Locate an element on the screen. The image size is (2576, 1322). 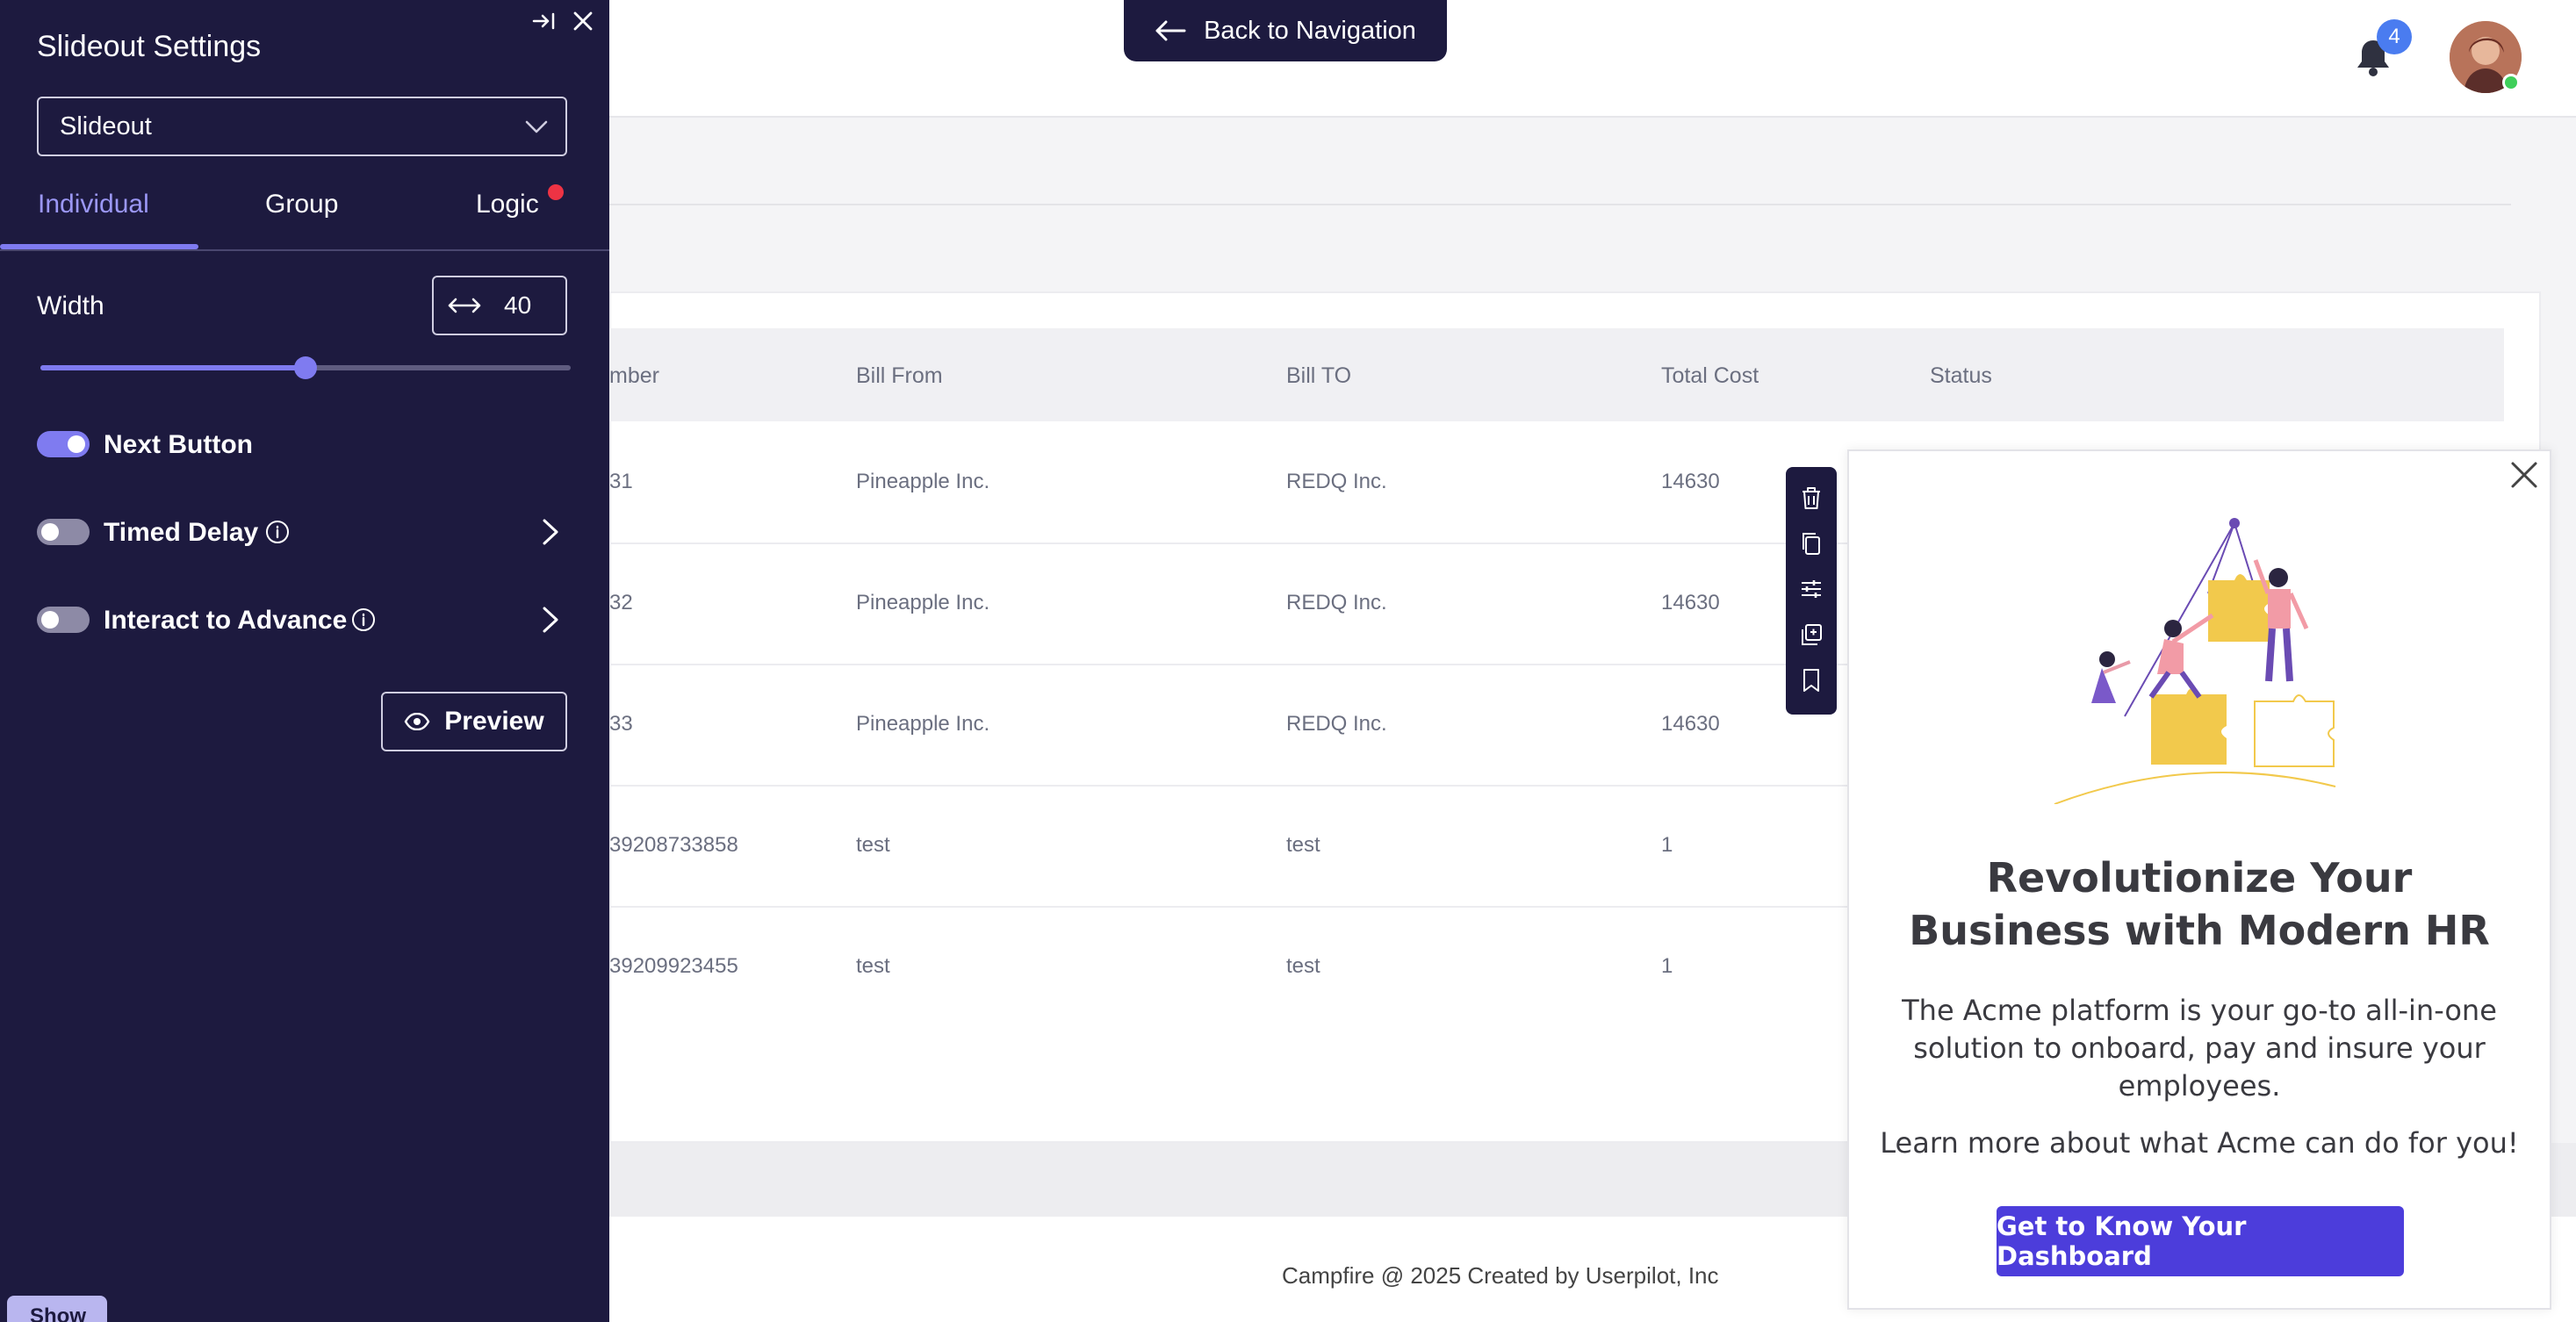
online-status-dot is located at coordinates (2511, 82).